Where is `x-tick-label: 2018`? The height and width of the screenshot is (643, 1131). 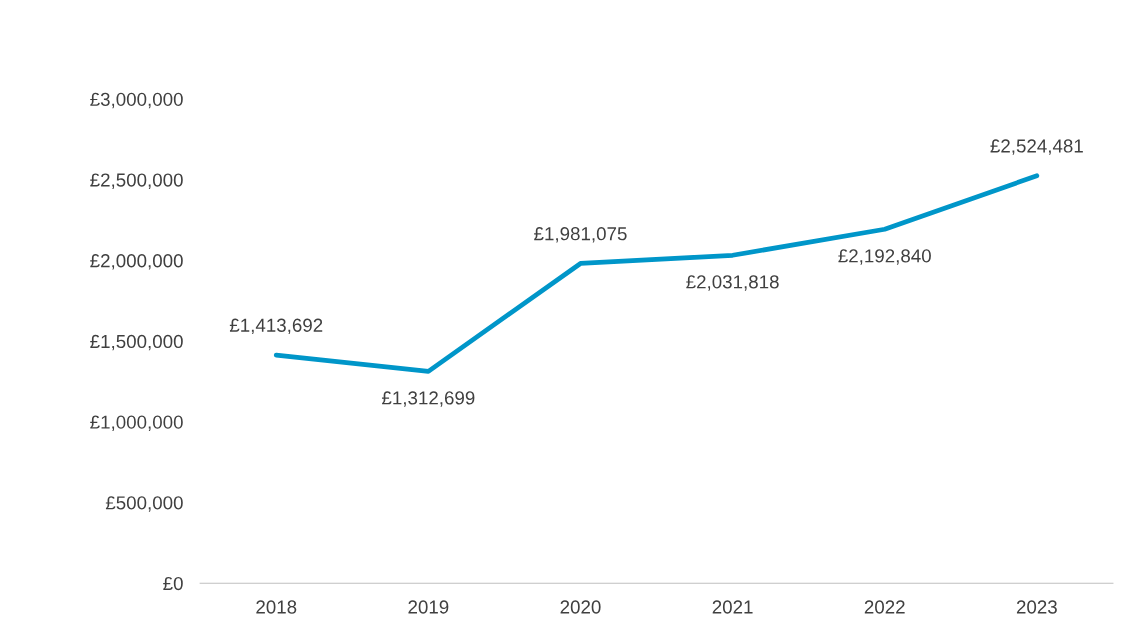
x-tick-label: 2018 is located at coordinates (276, 607).